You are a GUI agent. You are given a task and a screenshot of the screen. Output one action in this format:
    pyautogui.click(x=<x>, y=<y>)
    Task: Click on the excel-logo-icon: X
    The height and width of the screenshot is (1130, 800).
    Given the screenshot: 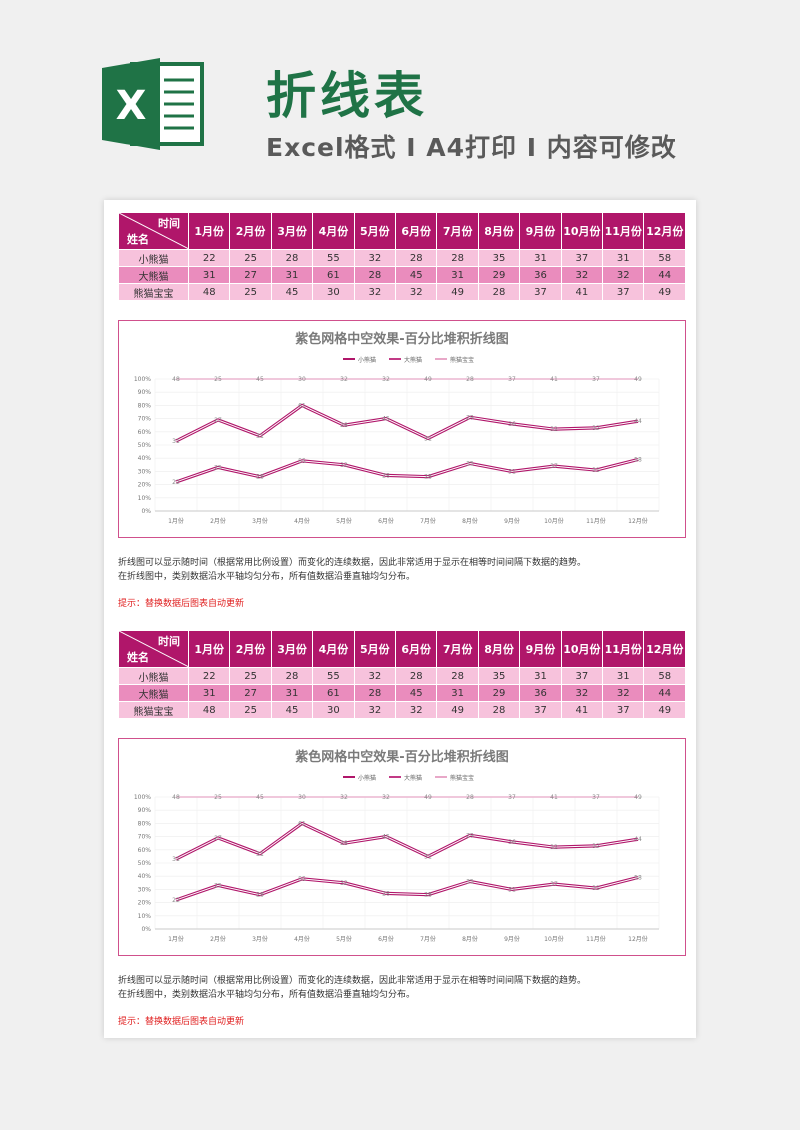 What is the action you would take?
    pyautogui.click(x=153, y=104)
    